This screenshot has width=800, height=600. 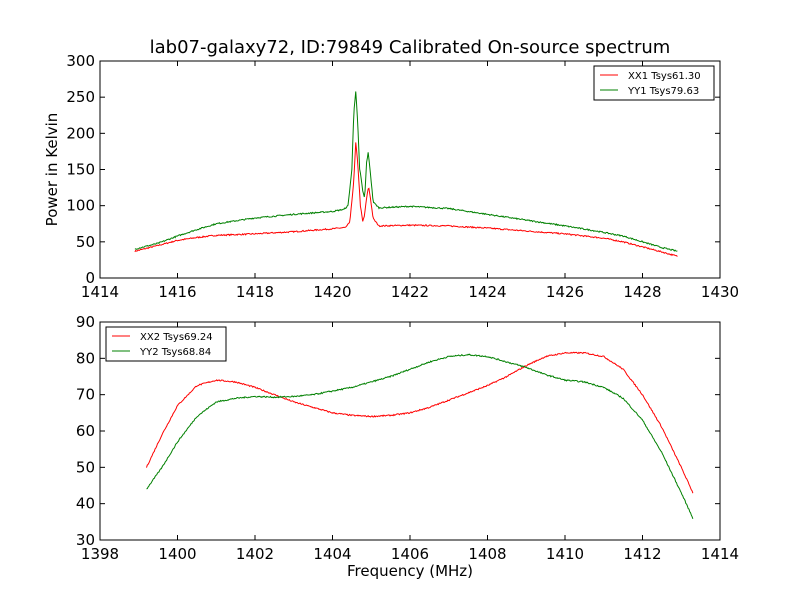 I want to click on legend-label: YY2 Tsys68.84, so click(x=175, y=352).